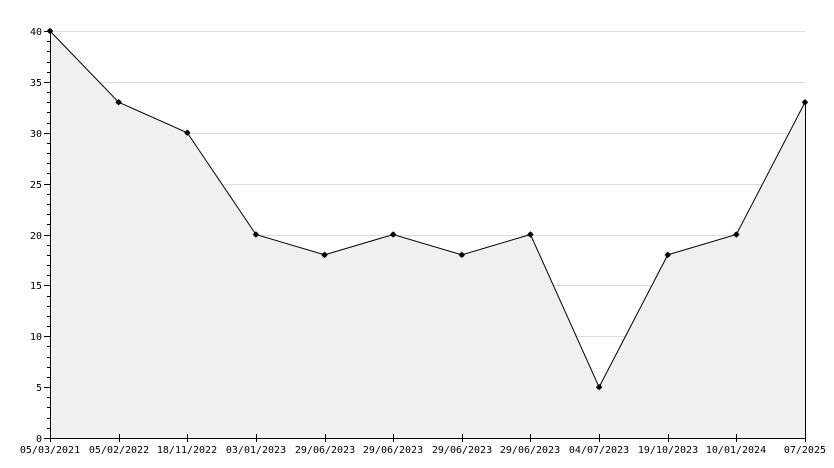 The height and width of the screenshot is (468, 834). Describe the element at coordinates (47, 235) in the screenshot. I see `y-minor-ticks` at that location.